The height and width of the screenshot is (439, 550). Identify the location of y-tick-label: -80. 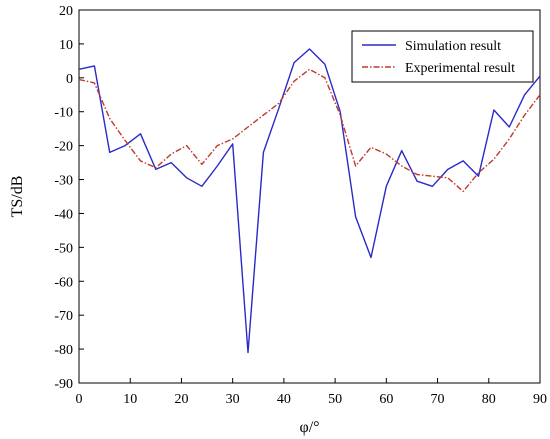
(63, 350).